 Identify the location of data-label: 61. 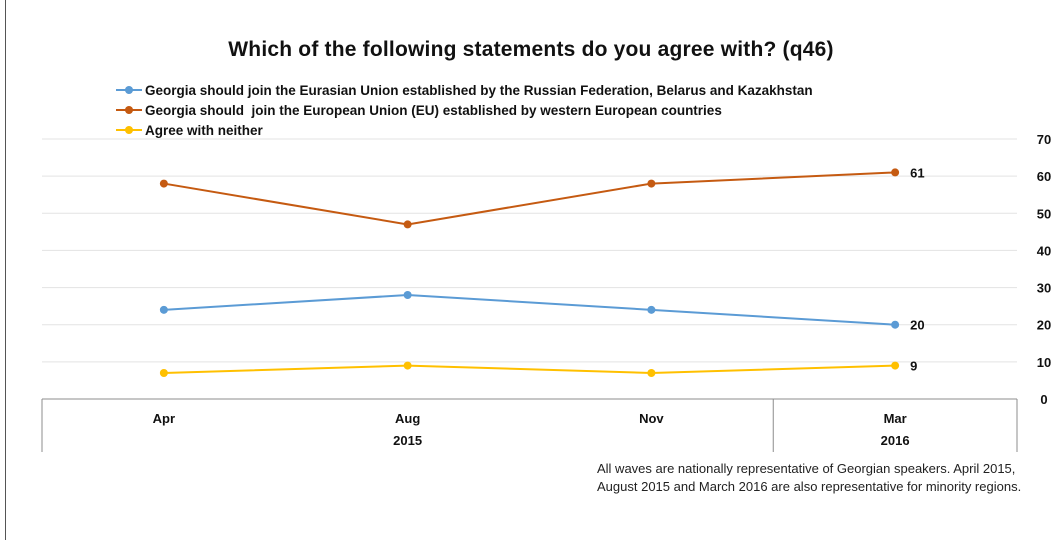
(917, 172).